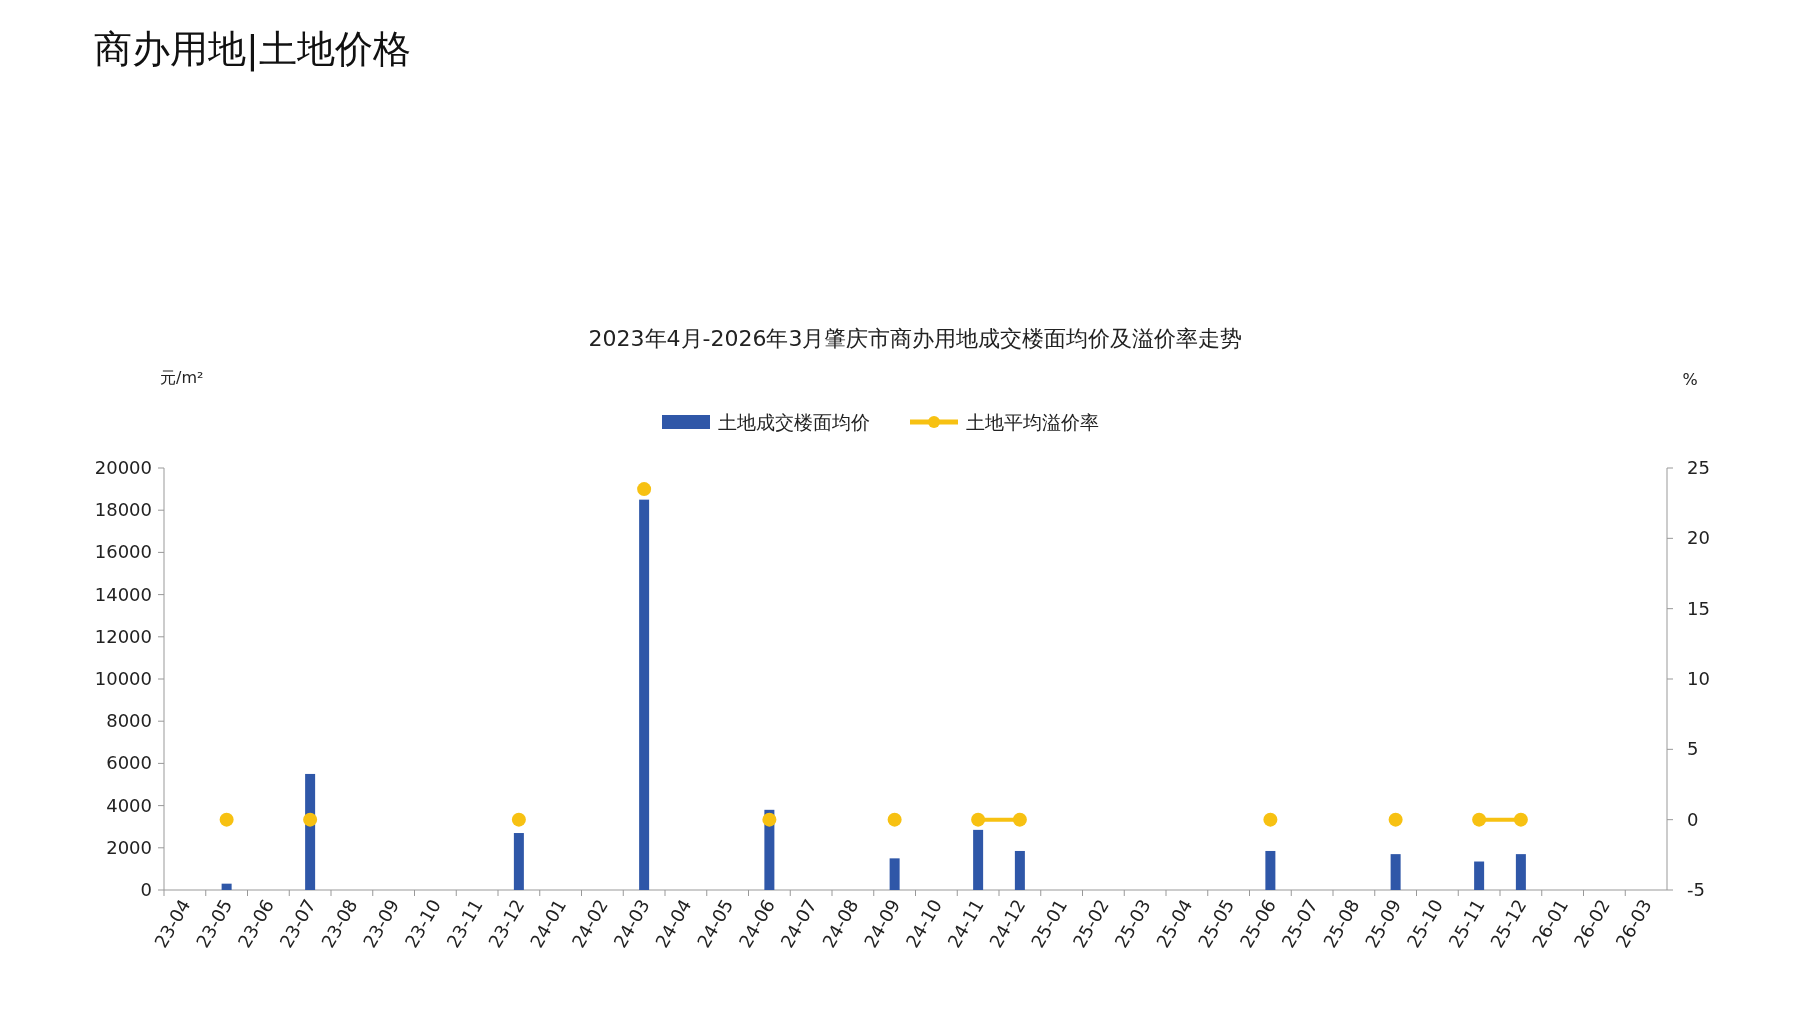 The width and height of the screenshot is (1797, 1010). Describe the element at coordinates (1693, 749) in the screenshot. I see `y2-tick-label: 5` at that location.